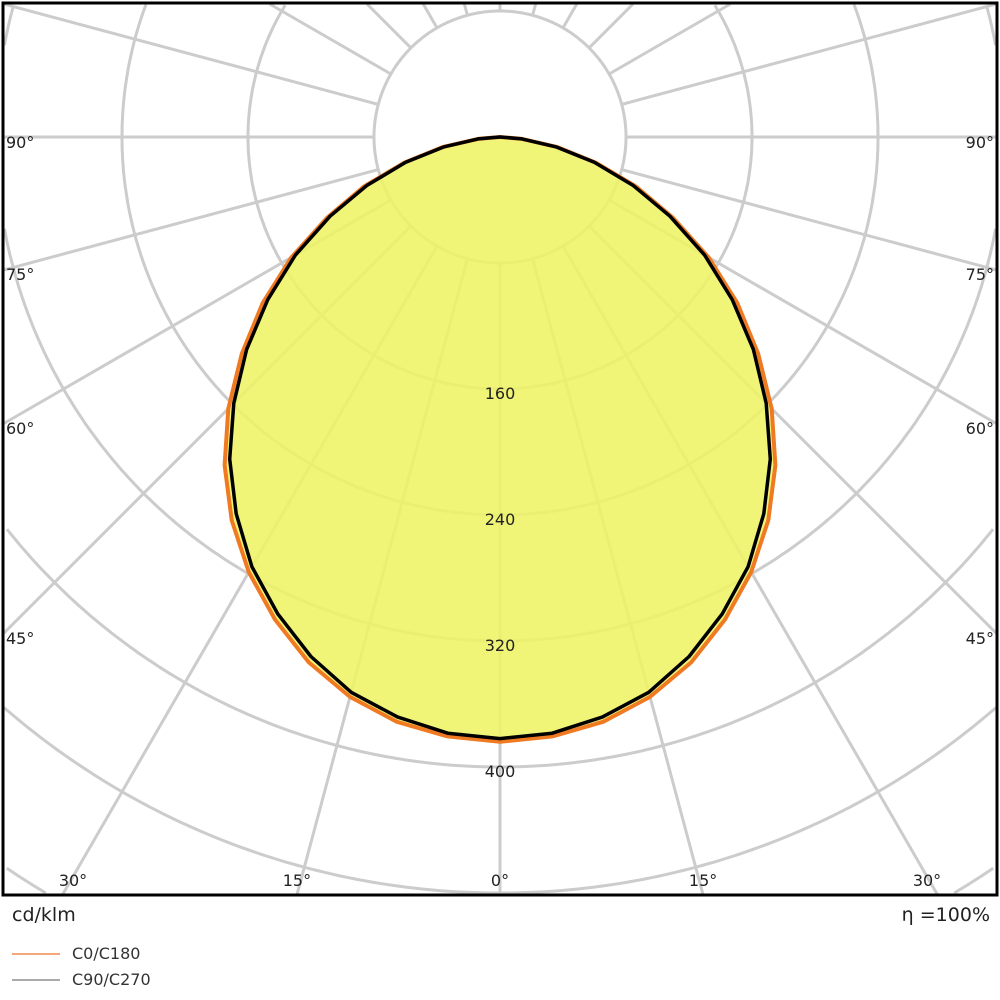  What do you see at coordinates (500, 519) in the screenshot?
I see `ring-label: 240` at bounding box center [500, 519].